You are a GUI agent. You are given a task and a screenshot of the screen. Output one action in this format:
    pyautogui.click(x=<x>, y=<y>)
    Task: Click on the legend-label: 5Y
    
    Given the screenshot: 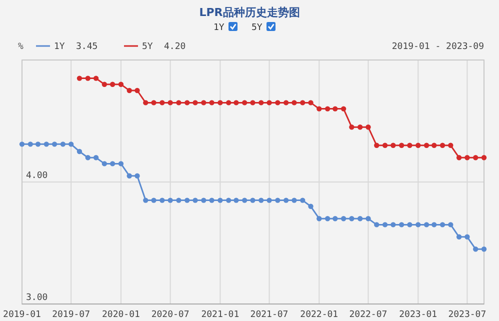 What is the action you would take?
    pyautogui.click(x=148, y=47)
    